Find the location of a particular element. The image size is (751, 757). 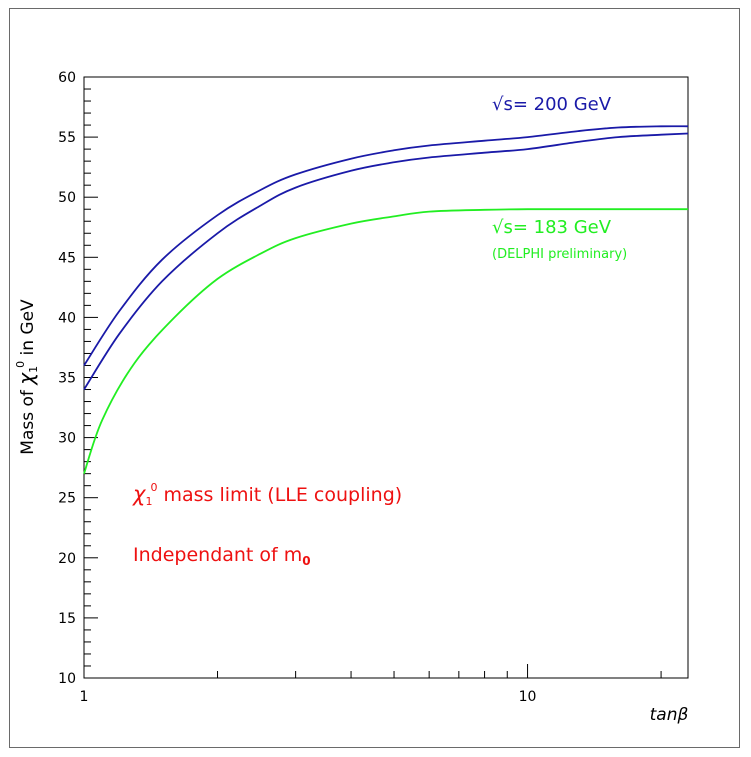

legend-183gev: √s= 183 GeV is located at coordinates (552, 227).